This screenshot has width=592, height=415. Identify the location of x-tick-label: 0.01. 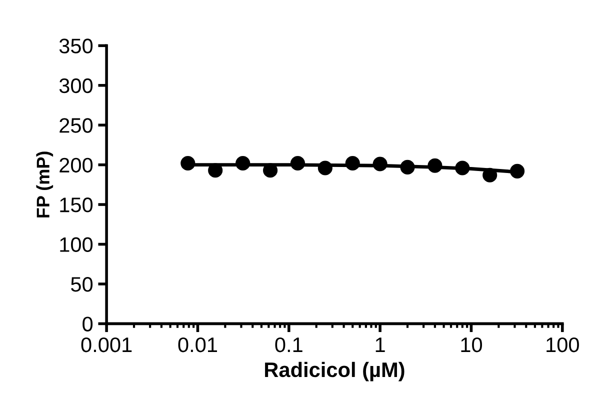
(197, 344).